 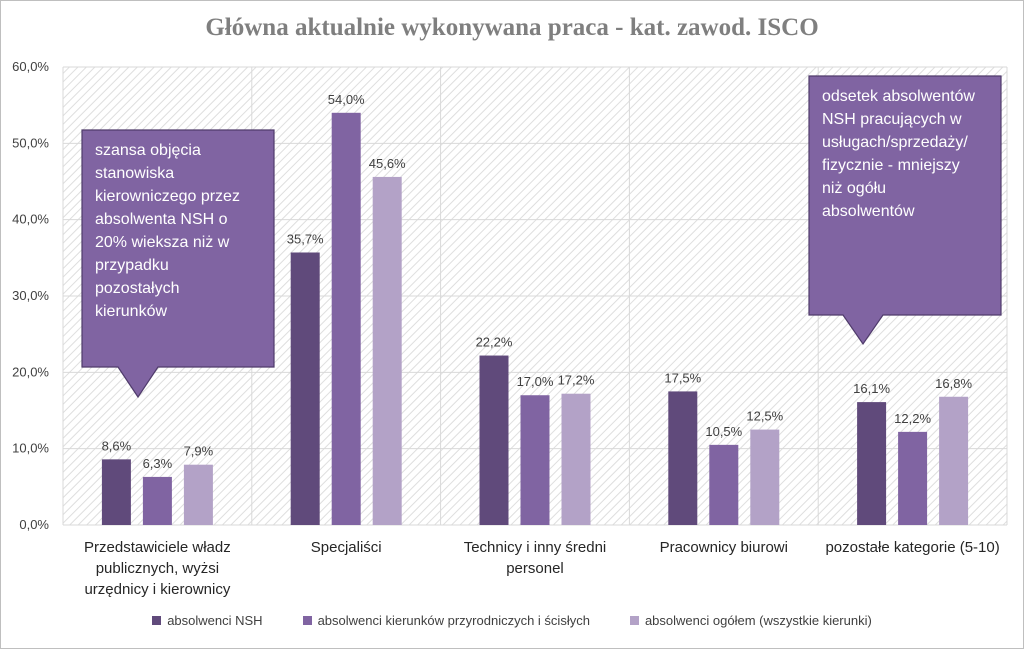 I want to click on x-category-line: Pracownicy biurowi, so click(x=723, y=547).